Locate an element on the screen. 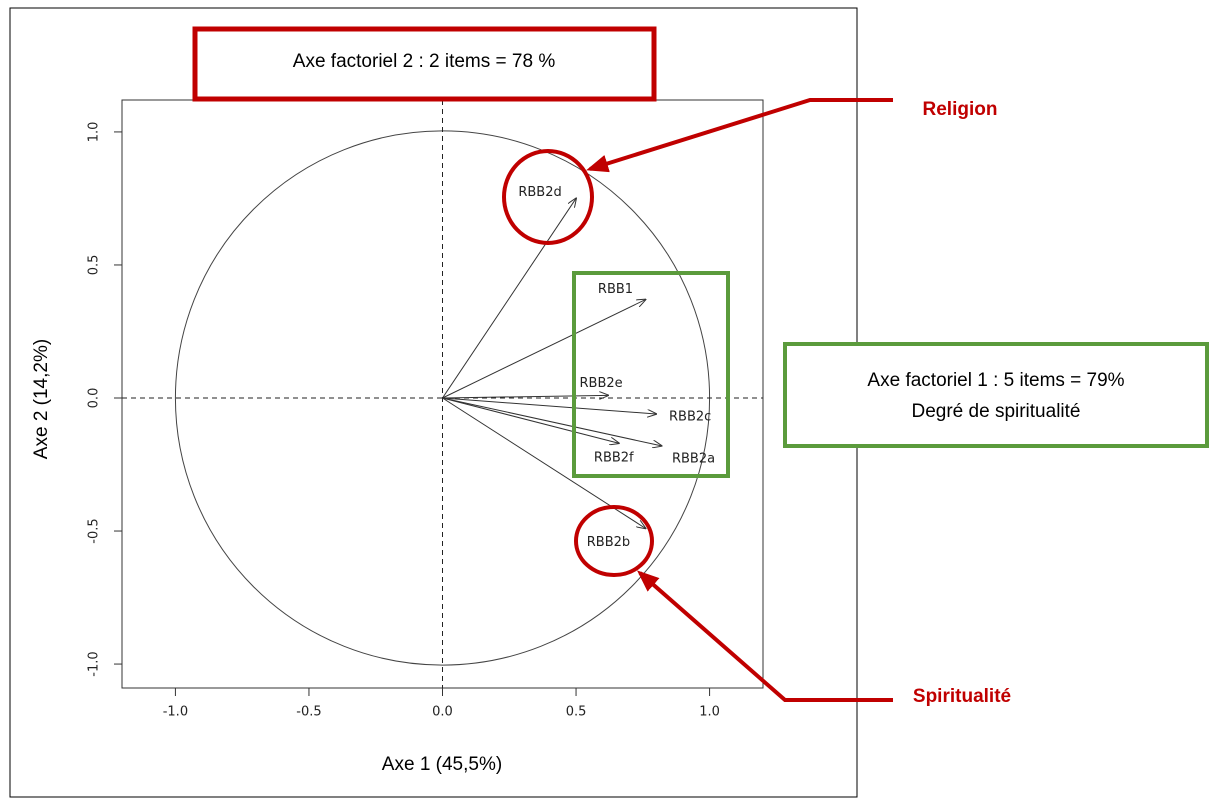  highlight-box is located at coordinates (651, 374).